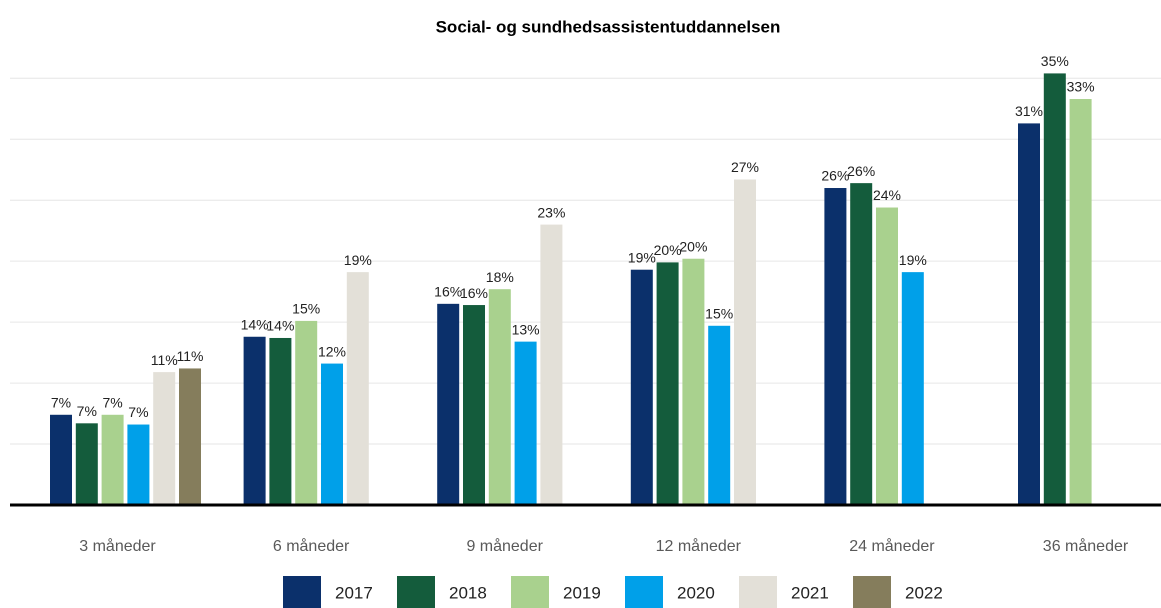 The width and height of the screenshot is (1161, 608). What do you see at coordinates (608, 26) in the screenshot?
I see `chart-title: Social- og sundhedsassistentuddannelsen` at bounding box center [608, 26].